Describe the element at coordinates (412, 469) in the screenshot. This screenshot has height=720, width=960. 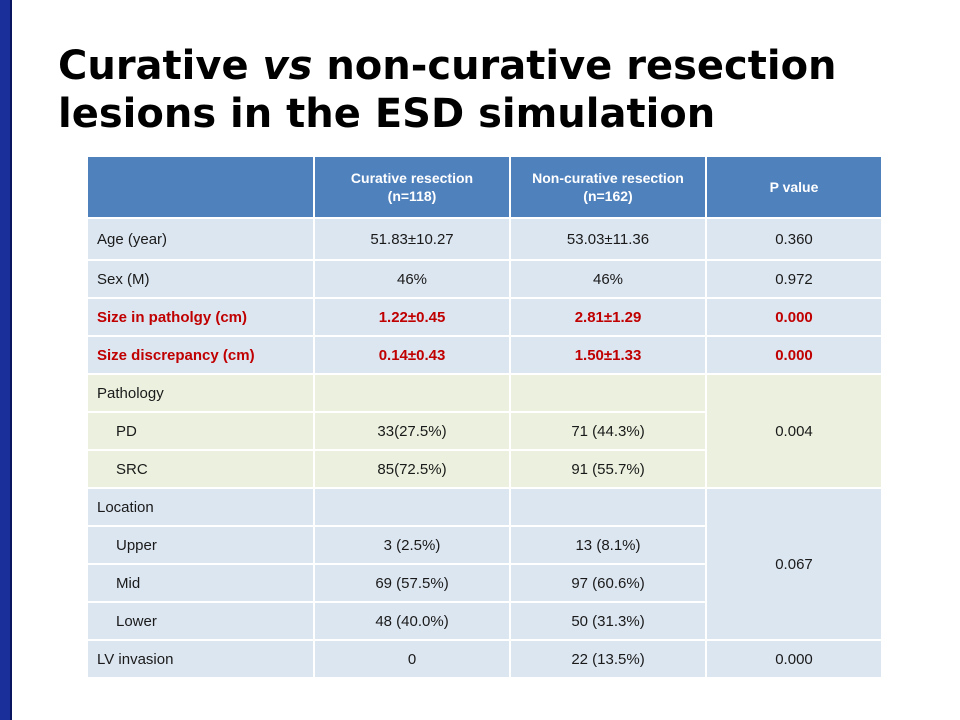
I see `curative-value: 85(72.5%)` at that location.